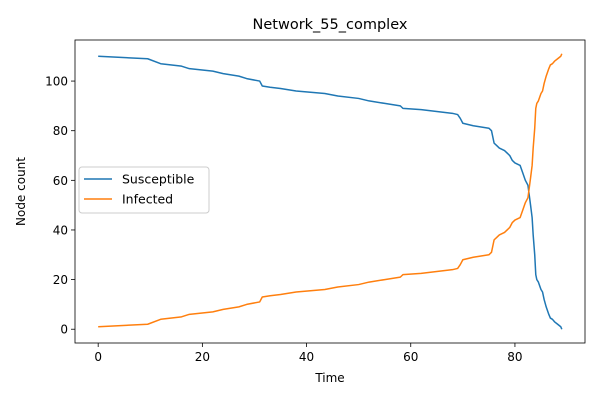 The image size is (600, 400). What do you see at coordinates (60, 280) in the screenshot?
I see `y-tick-label: 20` at bounding box center [60, 280].